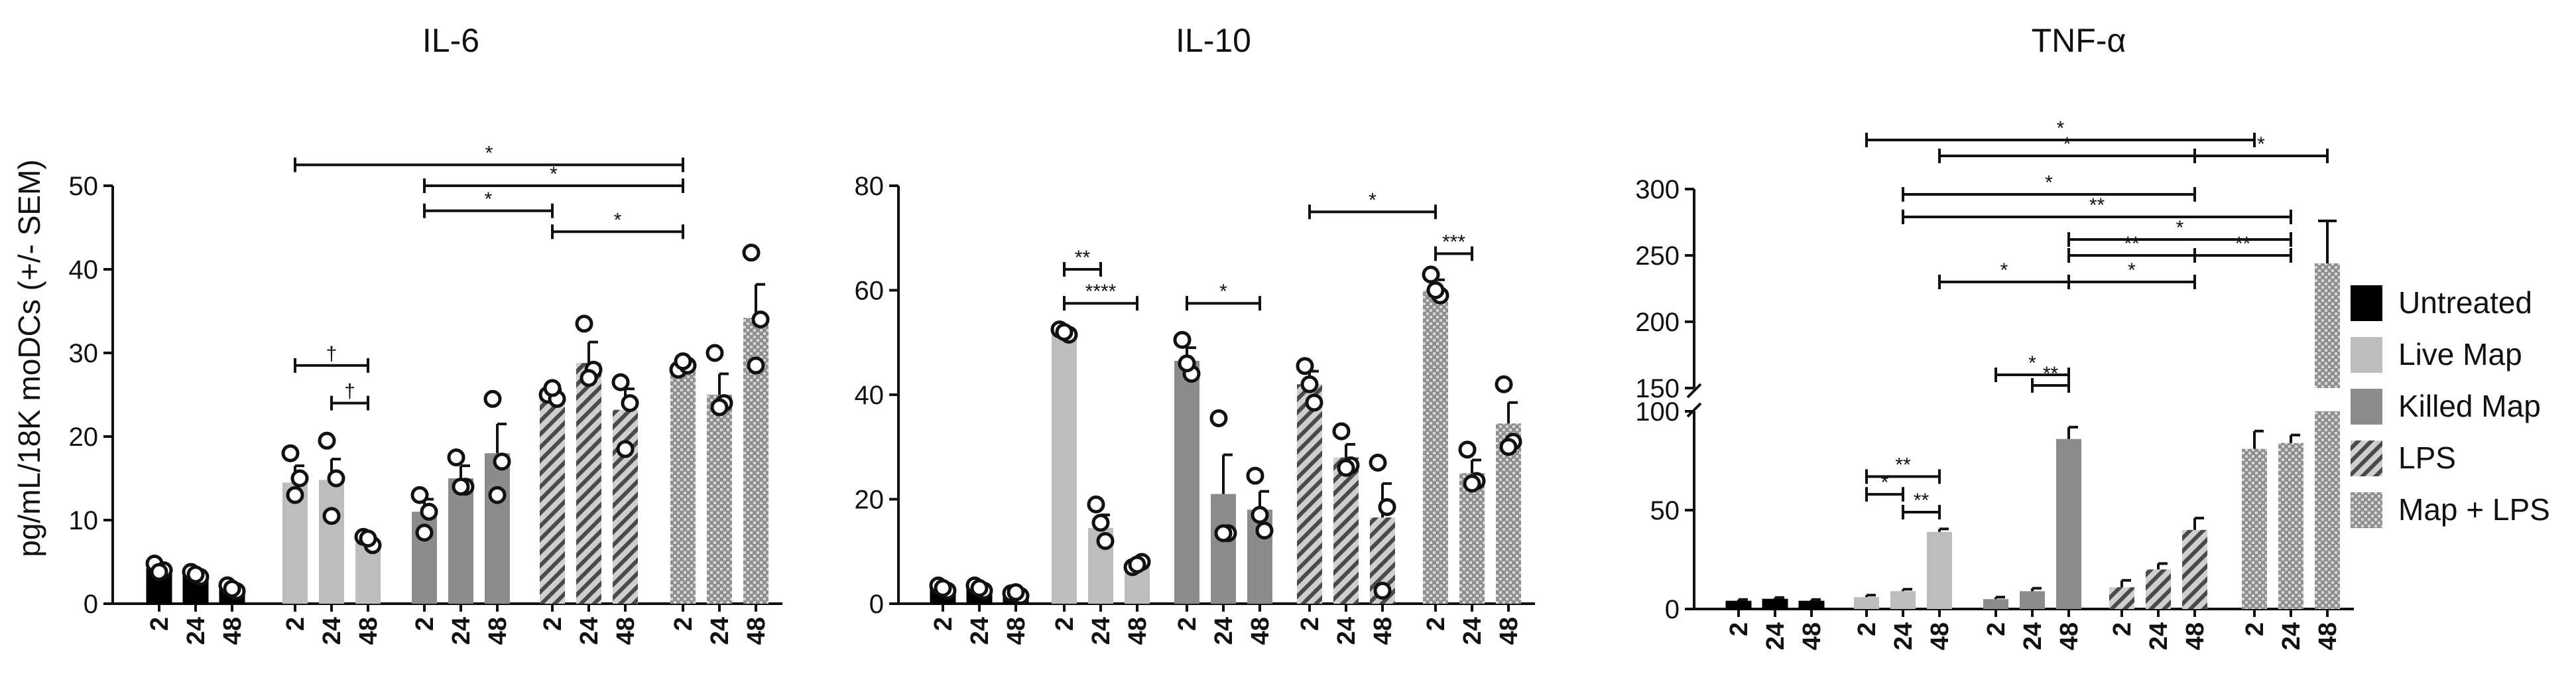 This screenshot has width=2576, height=678. What do you see at coordinates (2465, 303) in the screenshot?
I see `legend-label: Untreated` at bounding box center [2465, 303].